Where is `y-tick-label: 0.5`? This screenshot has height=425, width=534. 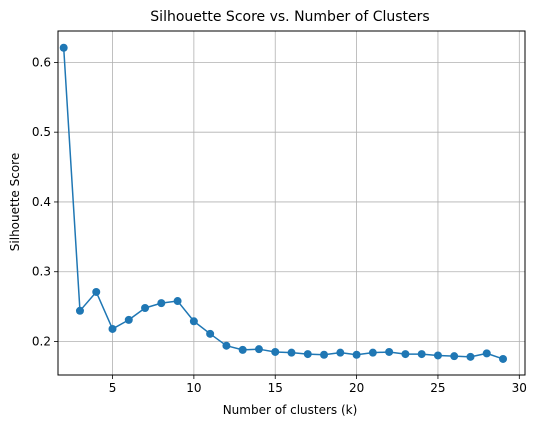
y-tick-label: 0.5 is located at coordinates (41, 132).